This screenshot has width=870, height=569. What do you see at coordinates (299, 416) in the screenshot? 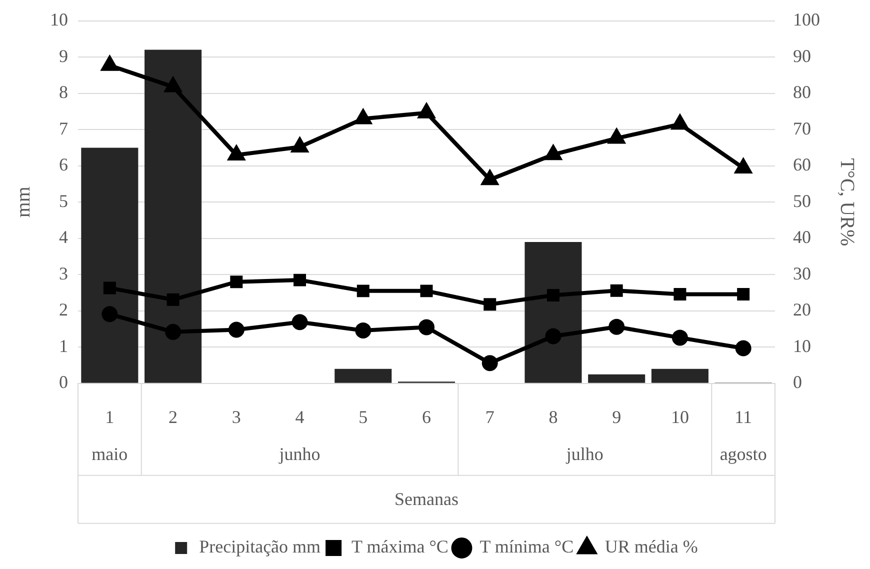
I see `x-tick-label: 4` at bounding box center [299, 416].